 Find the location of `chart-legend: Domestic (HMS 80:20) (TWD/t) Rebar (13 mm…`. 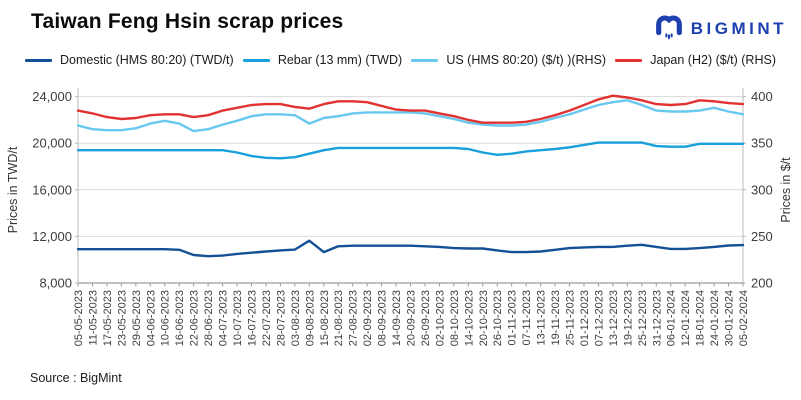

chart-legend: Domestic (HMS 80:20) (TWD/t) Rebar (13 mm… is located at coordinates (400, 60).